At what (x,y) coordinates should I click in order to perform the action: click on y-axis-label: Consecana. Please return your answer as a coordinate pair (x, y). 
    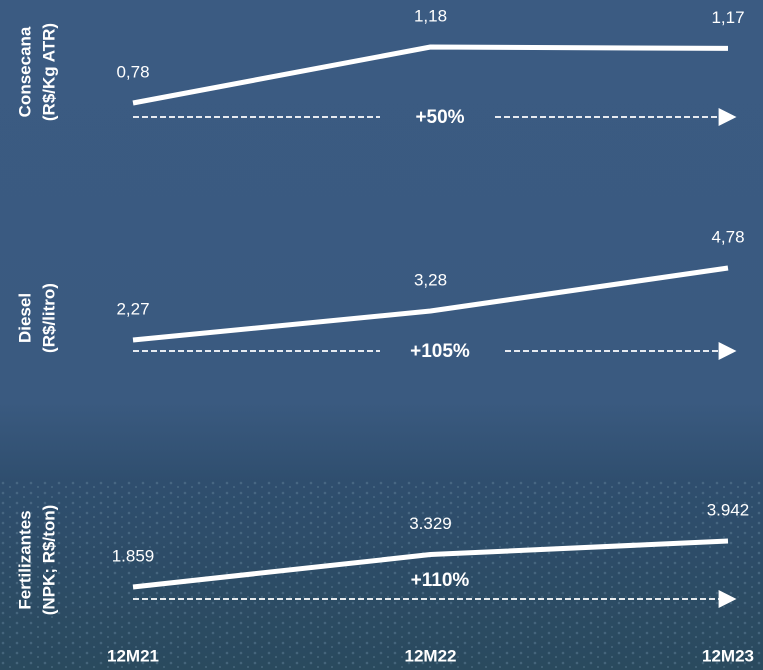
    Looking at the image, I should click on (24, 71).